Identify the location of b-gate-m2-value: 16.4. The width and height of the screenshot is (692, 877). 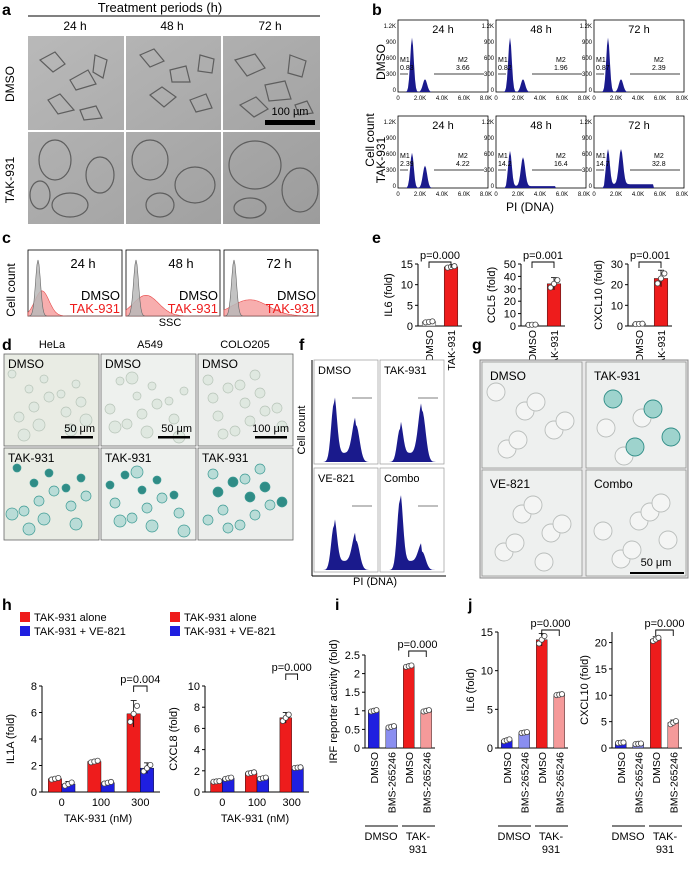
(561, 164).